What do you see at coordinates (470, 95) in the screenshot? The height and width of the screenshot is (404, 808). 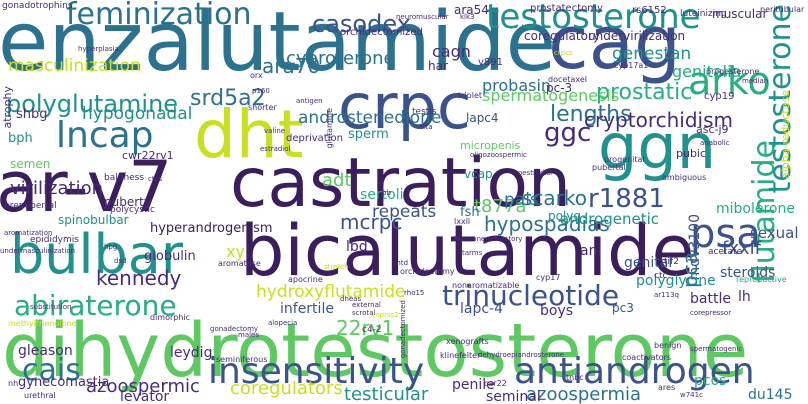 I see `cloud-word: triplet` at bounding box center [470, 95].